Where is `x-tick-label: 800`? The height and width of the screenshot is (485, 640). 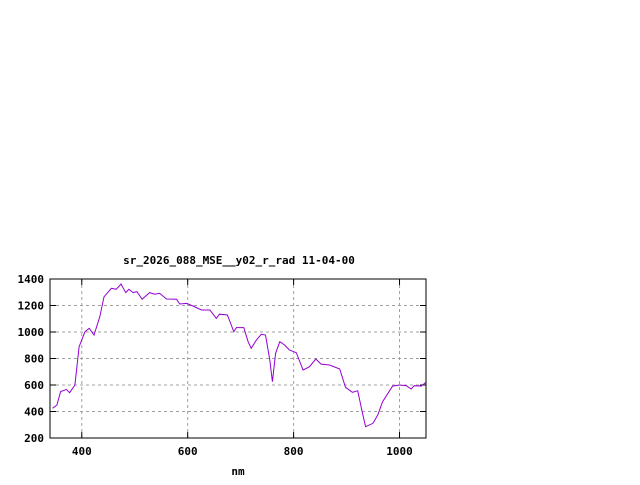
x-tick-label: 800 is located at coordinates (294, 451).